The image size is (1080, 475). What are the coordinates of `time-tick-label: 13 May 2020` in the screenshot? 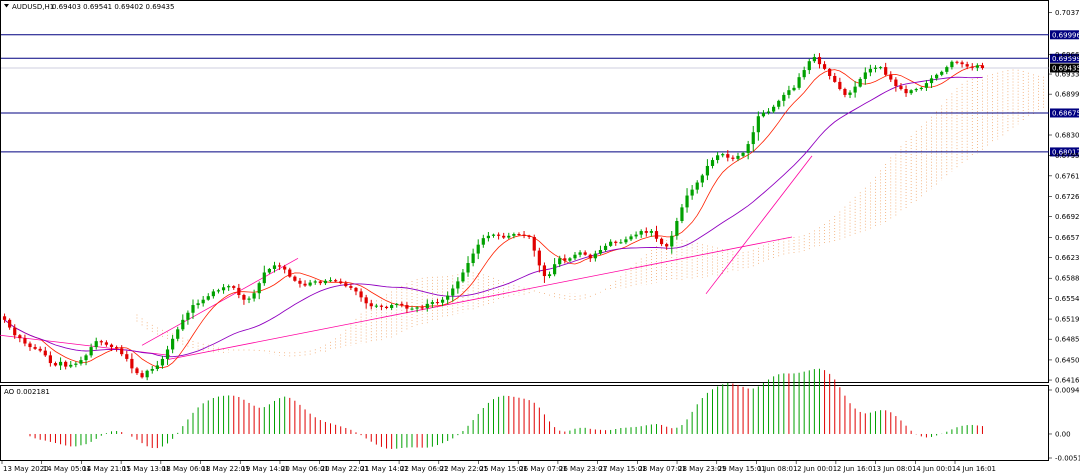 It's located at (26, 469).